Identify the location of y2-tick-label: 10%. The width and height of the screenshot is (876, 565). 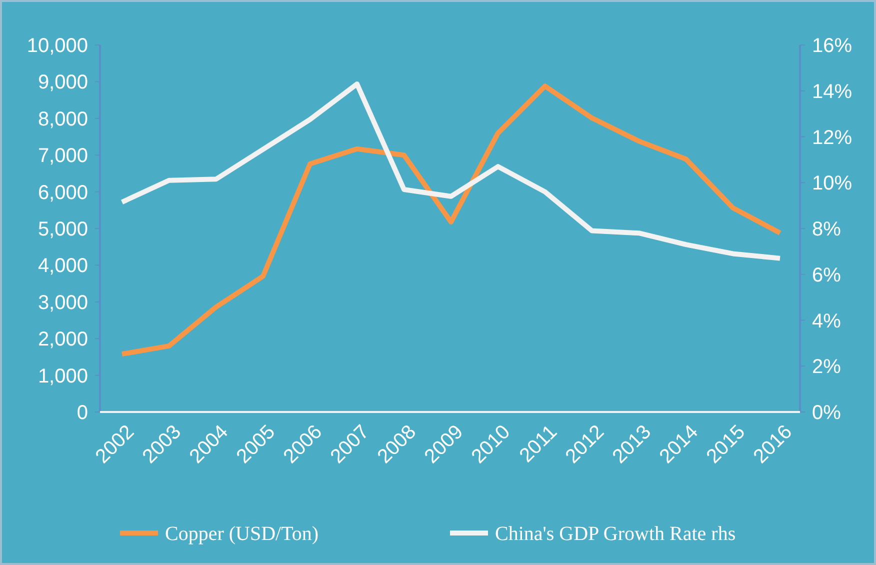
(832, 183).